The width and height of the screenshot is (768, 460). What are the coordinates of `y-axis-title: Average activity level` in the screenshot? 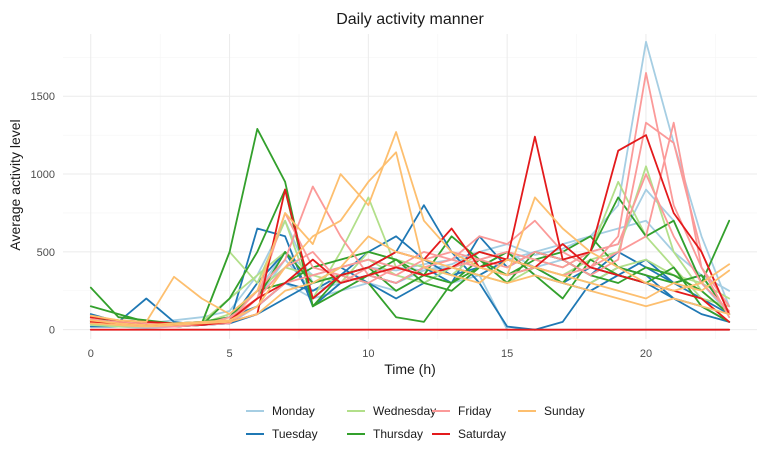 It's located at (15, 184).